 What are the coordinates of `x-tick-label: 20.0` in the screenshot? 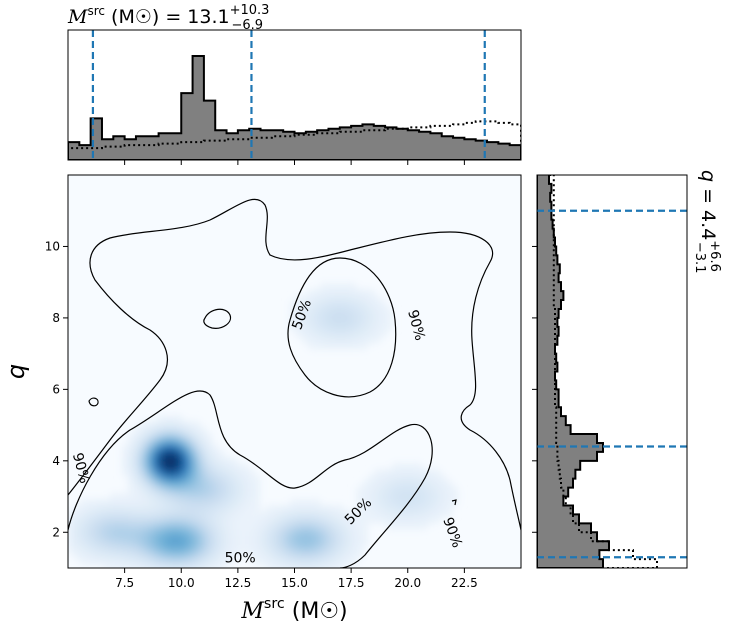 It's located at (407, 583).